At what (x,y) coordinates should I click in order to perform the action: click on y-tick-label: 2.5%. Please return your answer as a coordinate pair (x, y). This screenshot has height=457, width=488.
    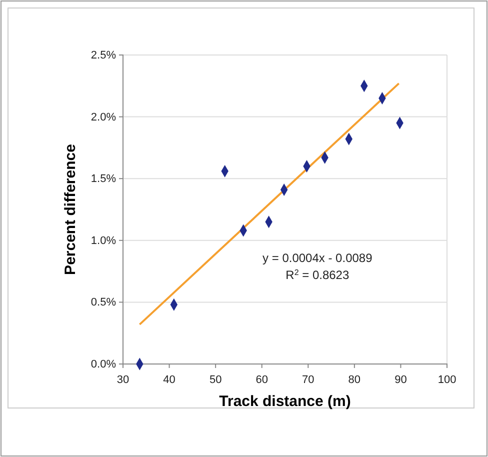
    Looking at the image, I should click on (103, 56).